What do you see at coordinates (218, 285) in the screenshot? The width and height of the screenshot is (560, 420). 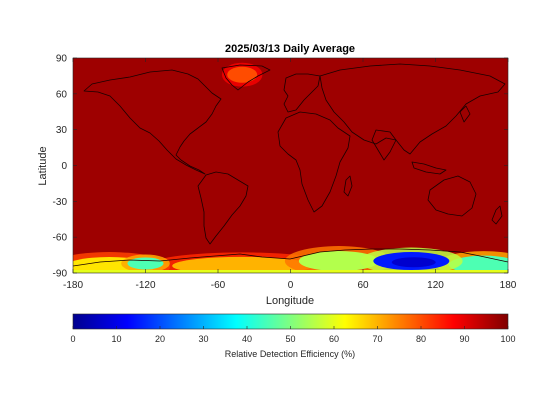 I see `x-tick-label: -60` at bounding box center [218, 285].